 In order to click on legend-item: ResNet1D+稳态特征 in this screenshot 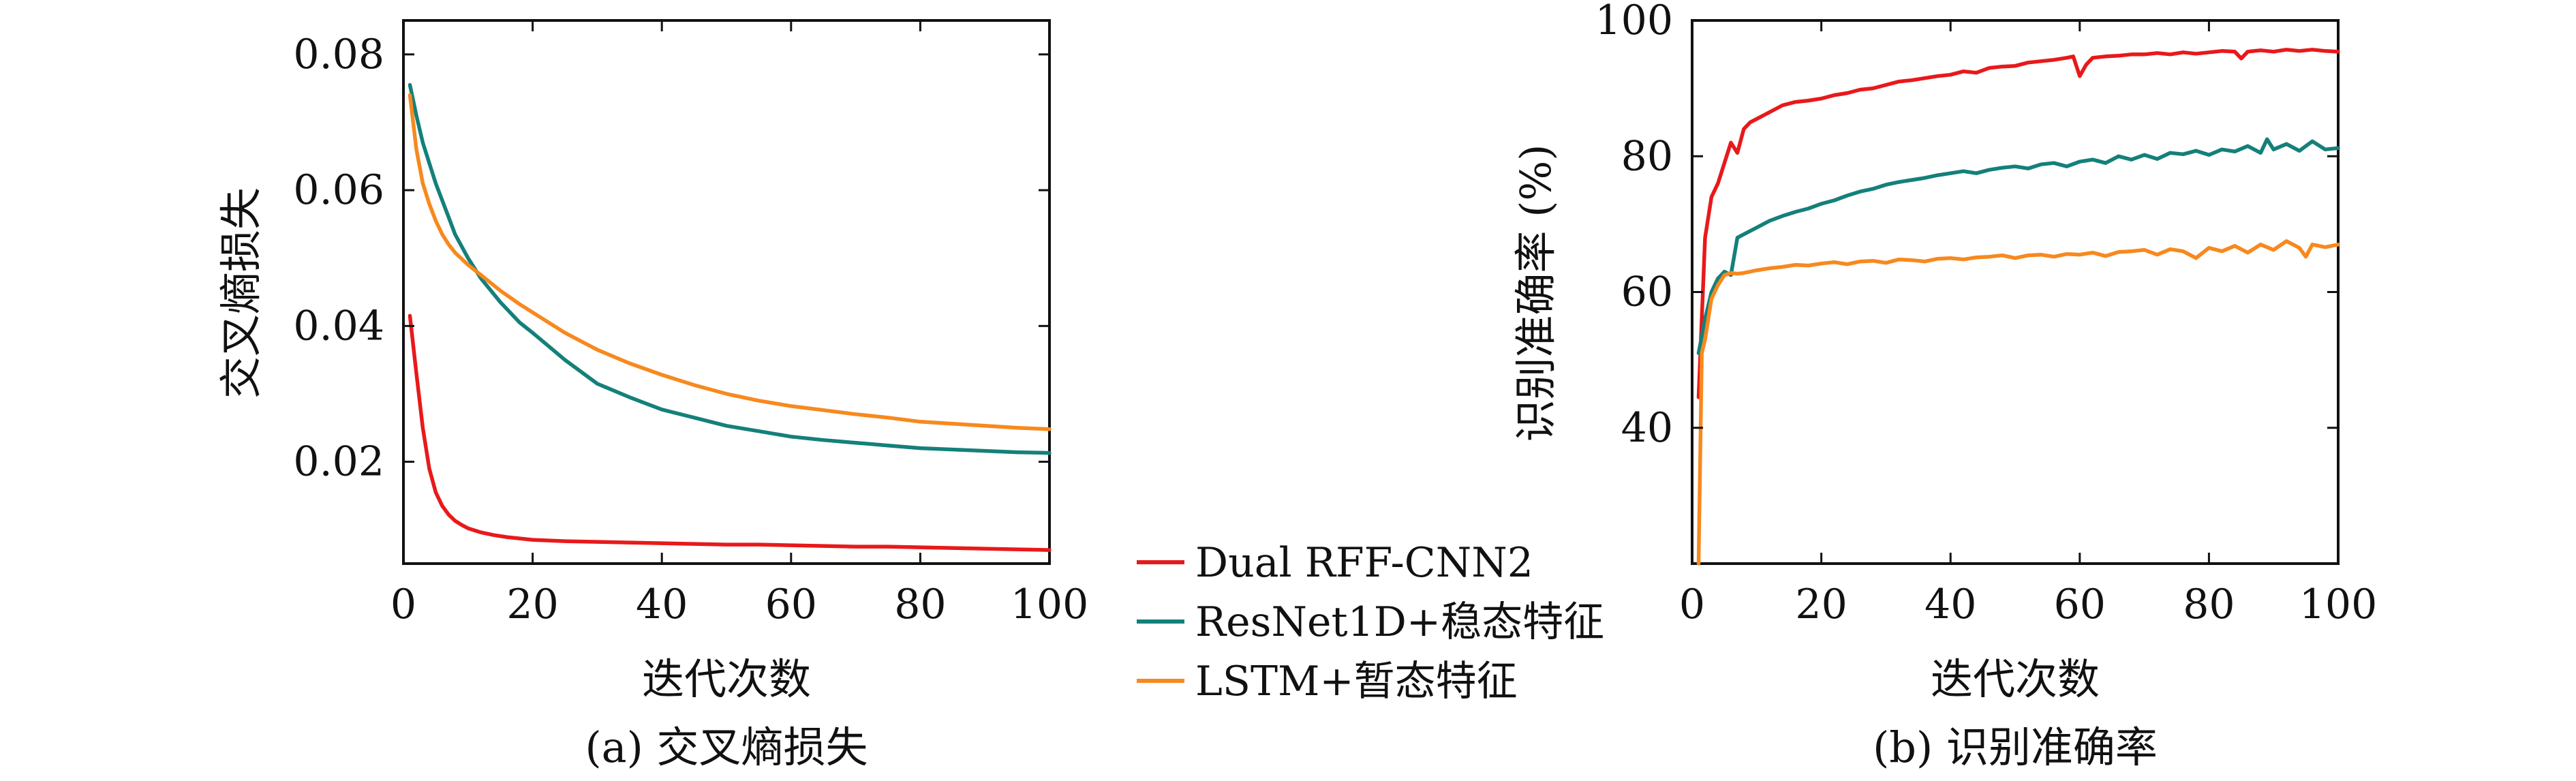, I will do `click(1370, 622)`.